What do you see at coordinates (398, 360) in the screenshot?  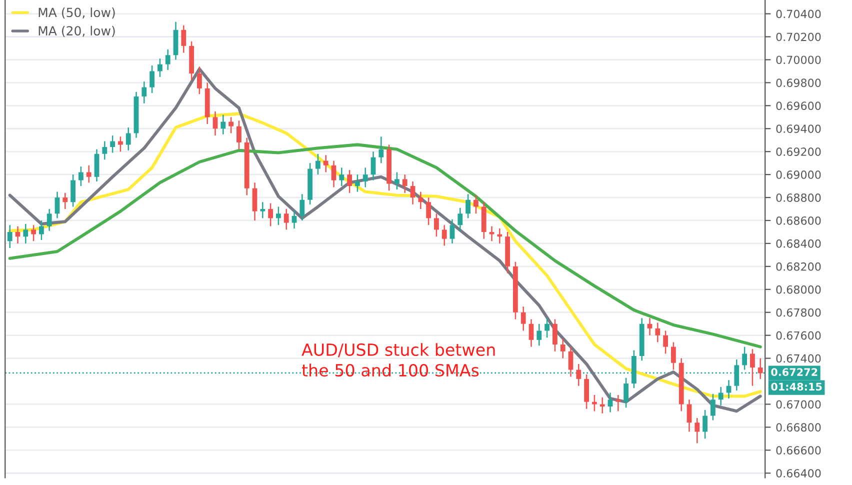 I see `annotation: AUD/USD stuck betwen the 50 and 100 SMAs` at bounding box center [398, 360].